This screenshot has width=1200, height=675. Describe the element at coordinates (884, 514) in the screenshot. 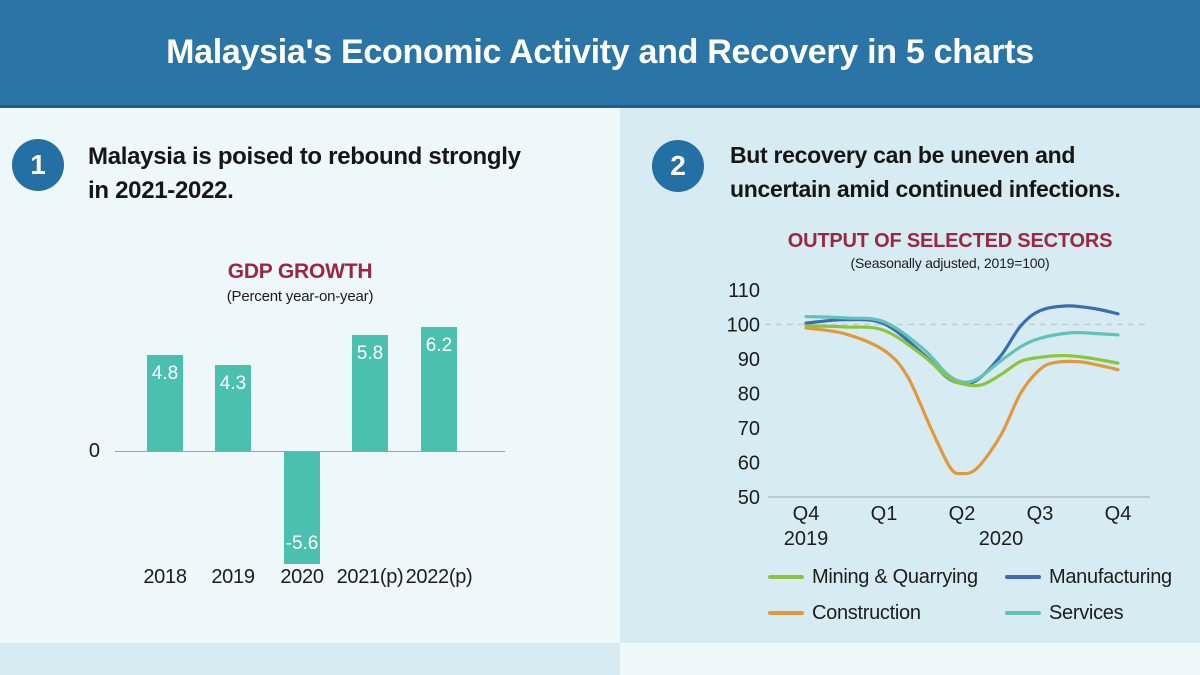

I see `x-axis-tick-label: Q1` at that location.